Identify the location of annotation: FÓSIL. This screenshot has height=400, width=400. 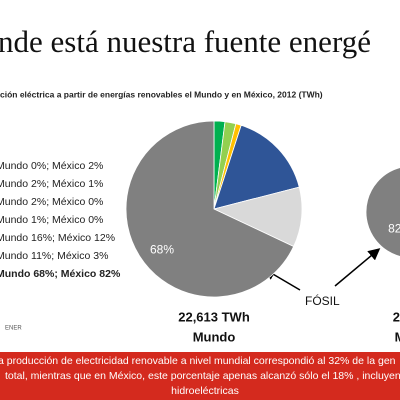
(322, 300).